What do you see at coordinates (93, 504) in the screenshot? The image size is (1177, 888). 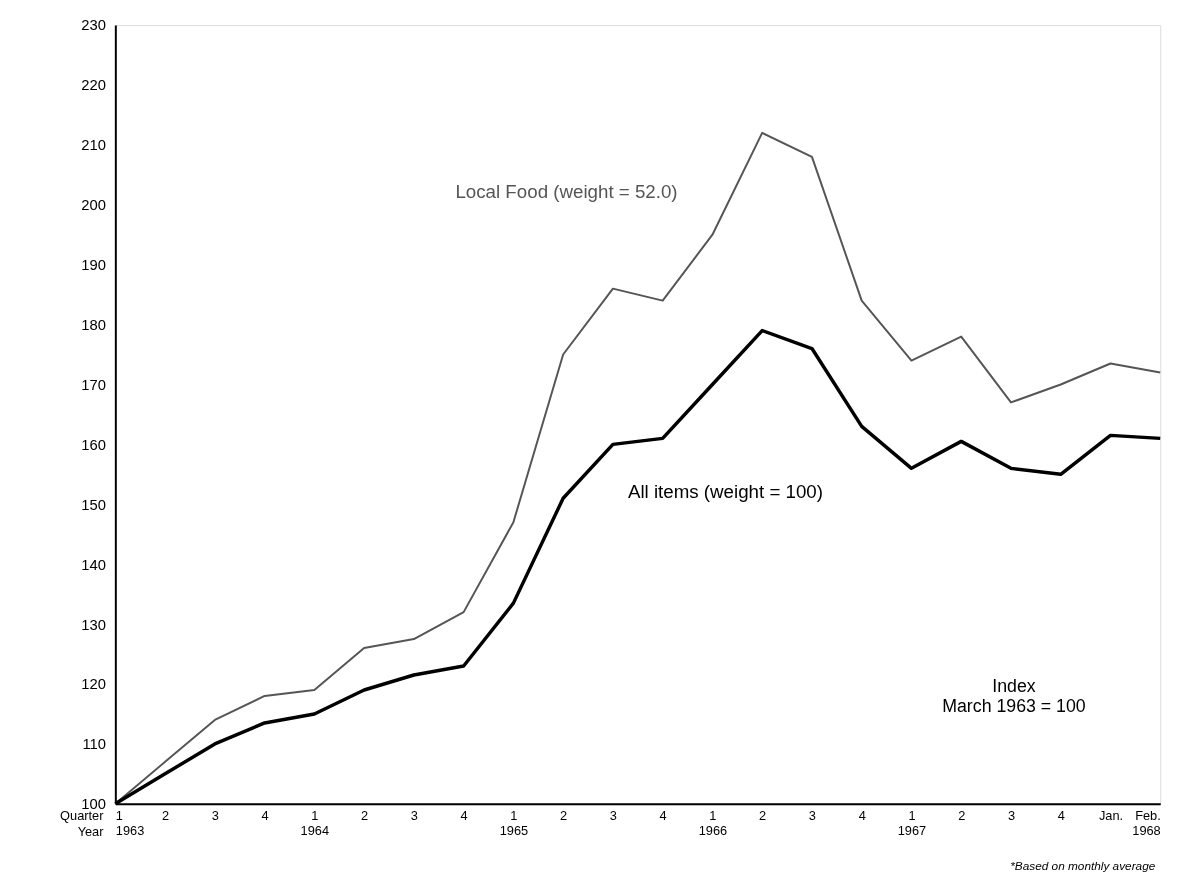 I see `y-tick-label: 150` at bounding box center [93, 504].